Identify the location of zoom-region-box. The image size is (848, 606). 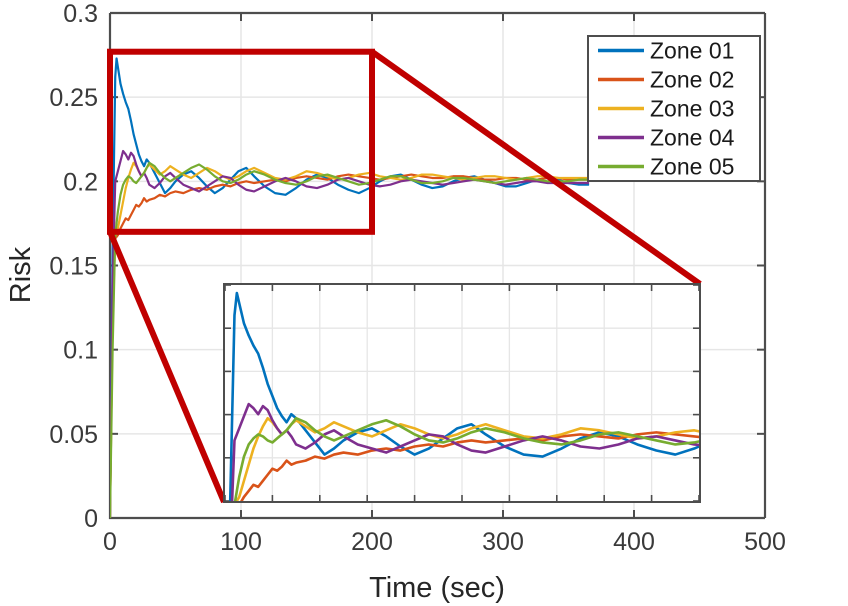
(241, 141).